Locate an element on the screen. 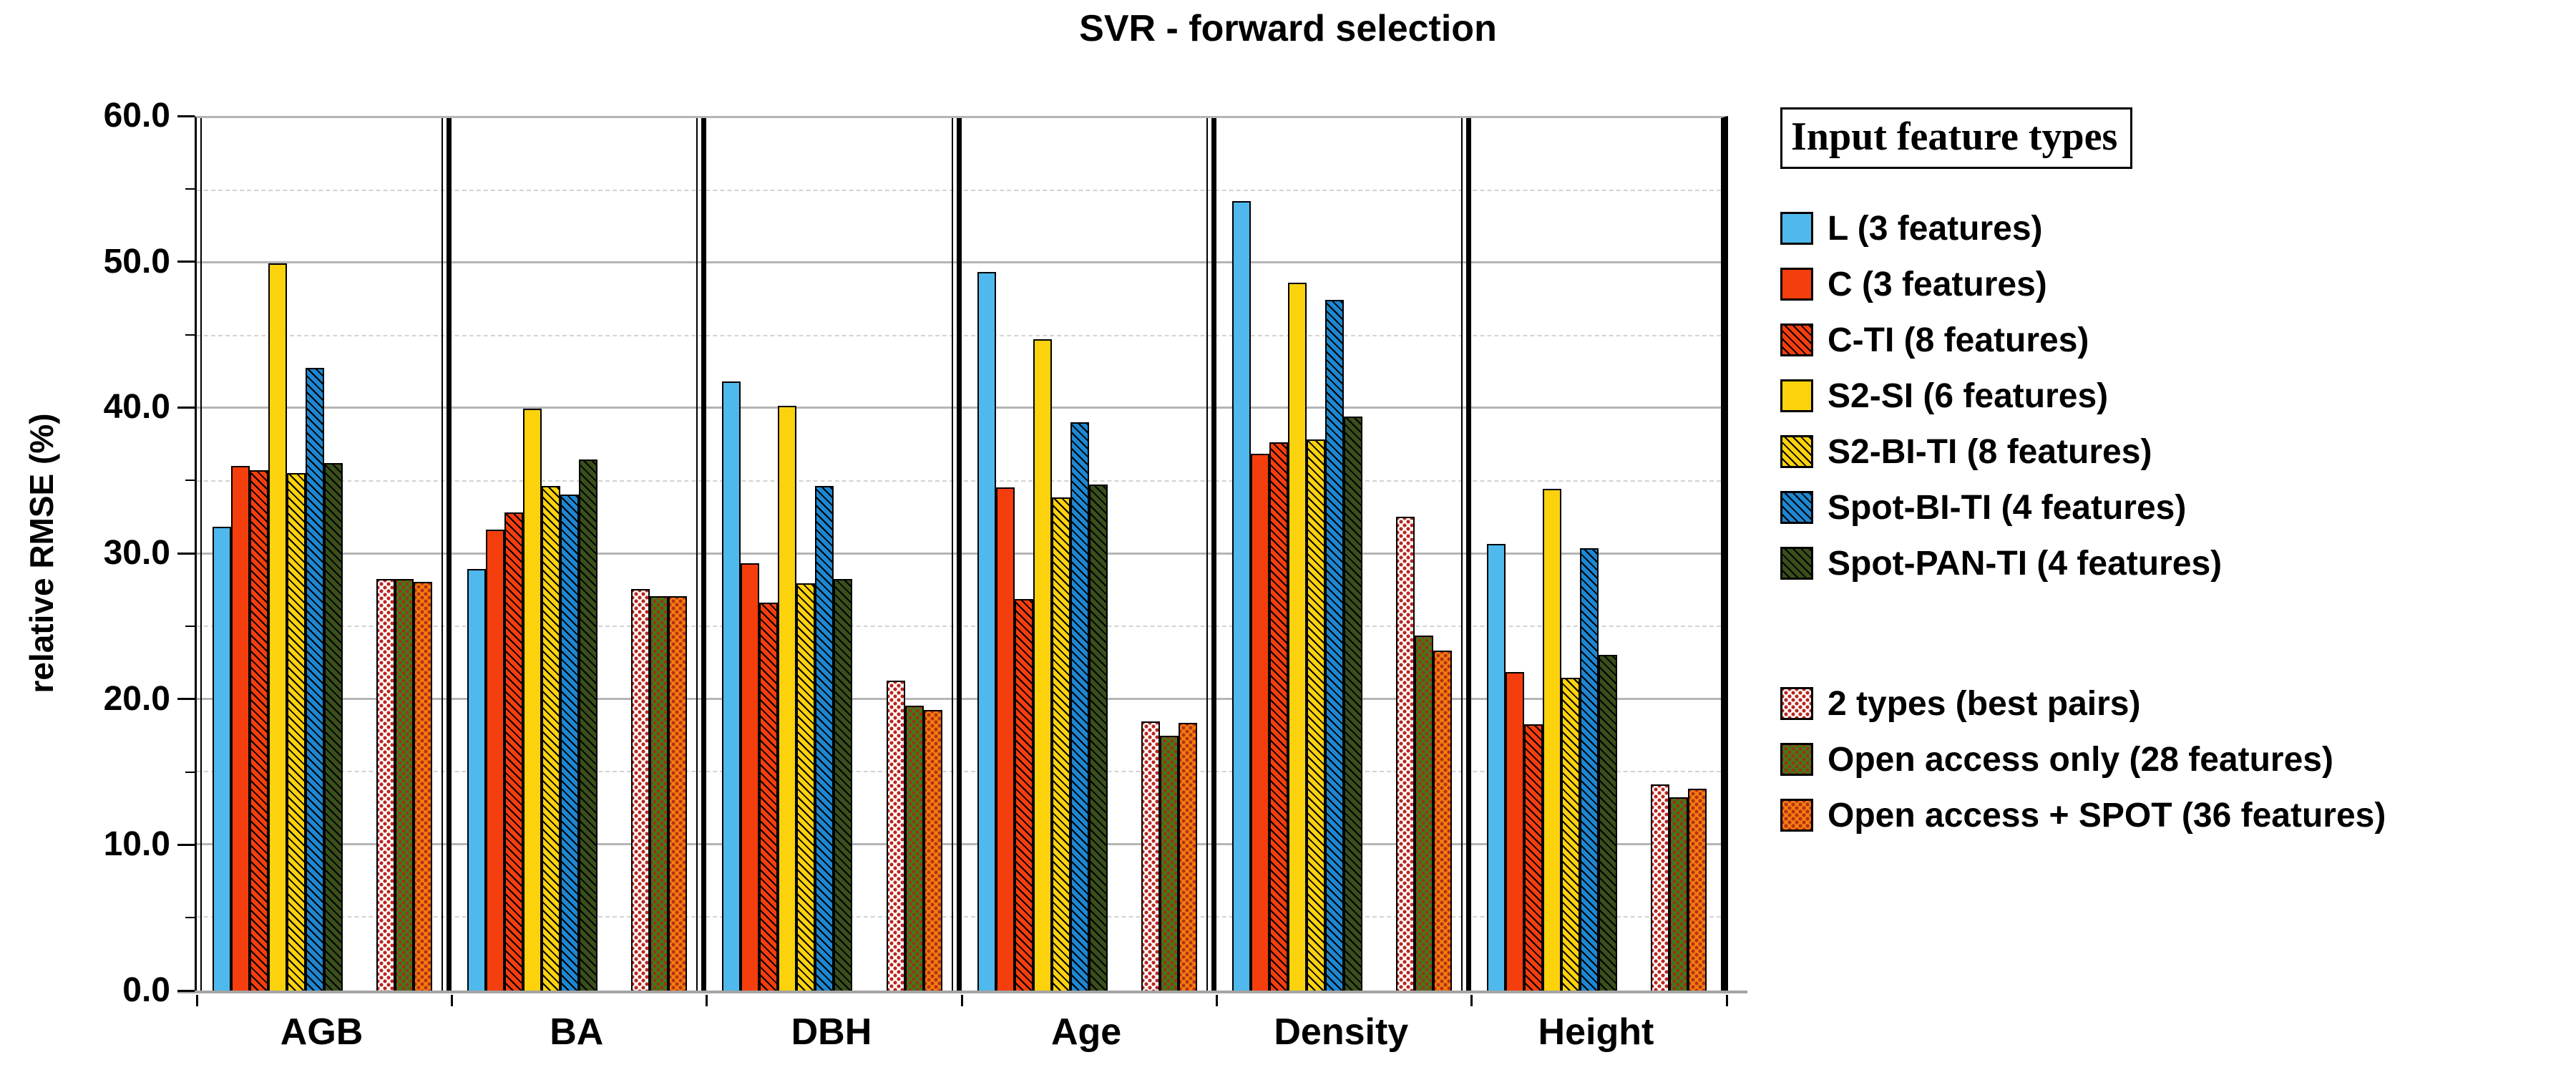  legend-item: S2-BI-TI (8 features) is located at coordinates (2083, 452).